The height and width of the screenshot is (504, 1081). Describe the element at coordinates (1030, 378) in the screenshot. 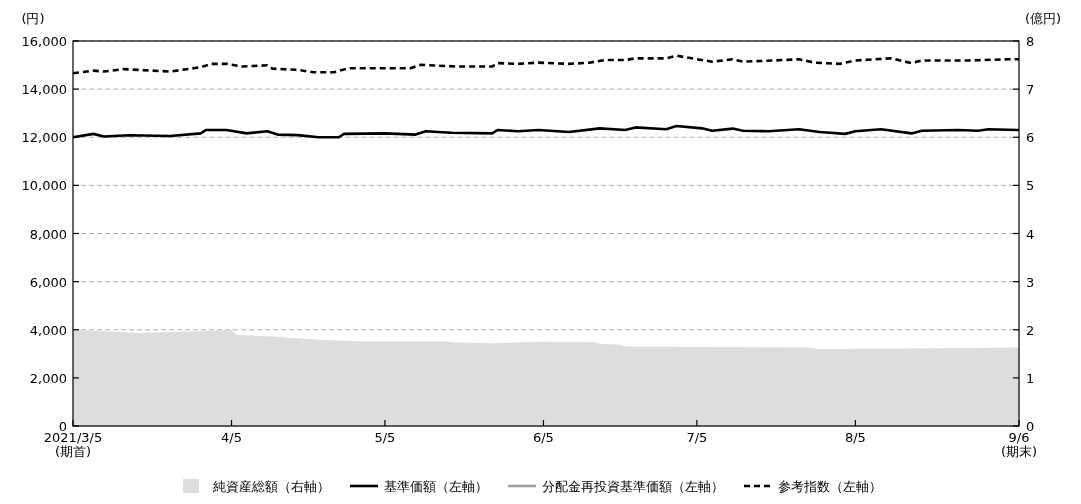

I see `y2-tick-label: 1` at that location.